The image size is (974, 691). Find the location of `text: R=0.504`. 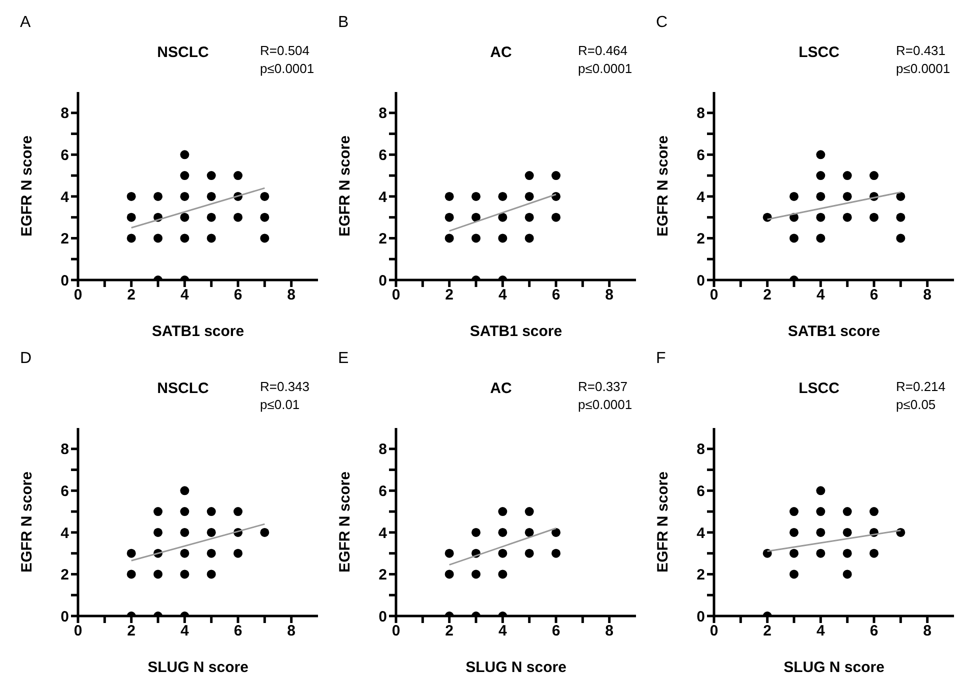

text: R=0.504 is located at coordinates (285, 51).